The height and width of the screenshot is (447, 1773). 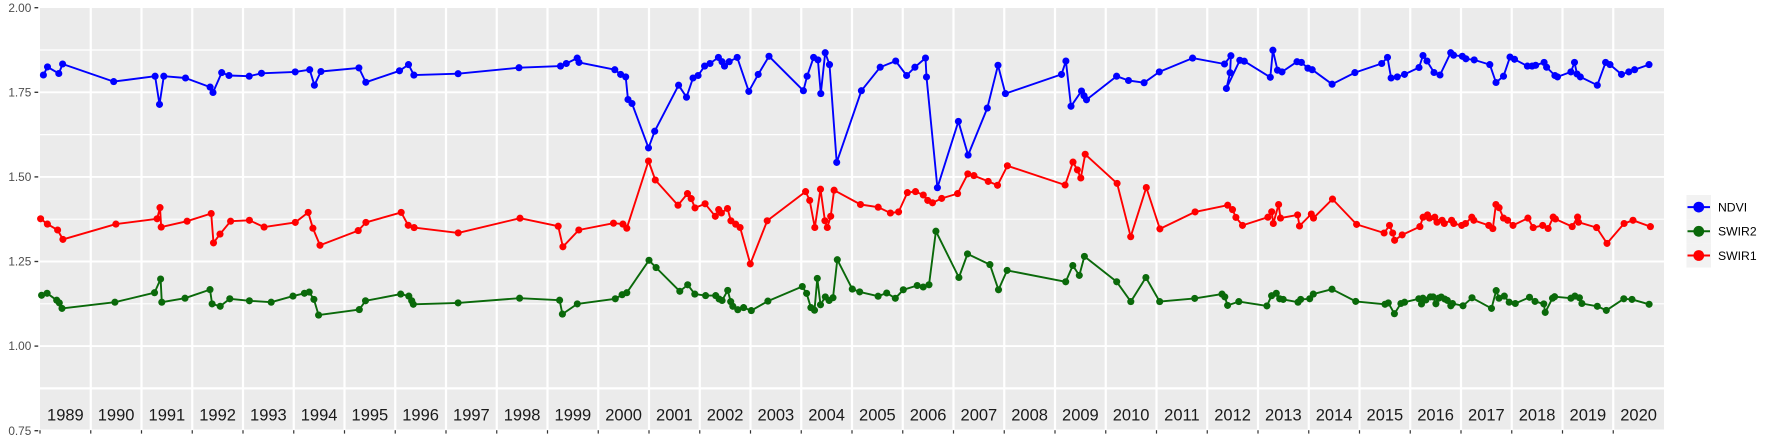 What do you see at coordinates (776, 415) in the screenshot?
I see `svg-text: 2003` at bounding box center [776, 415].